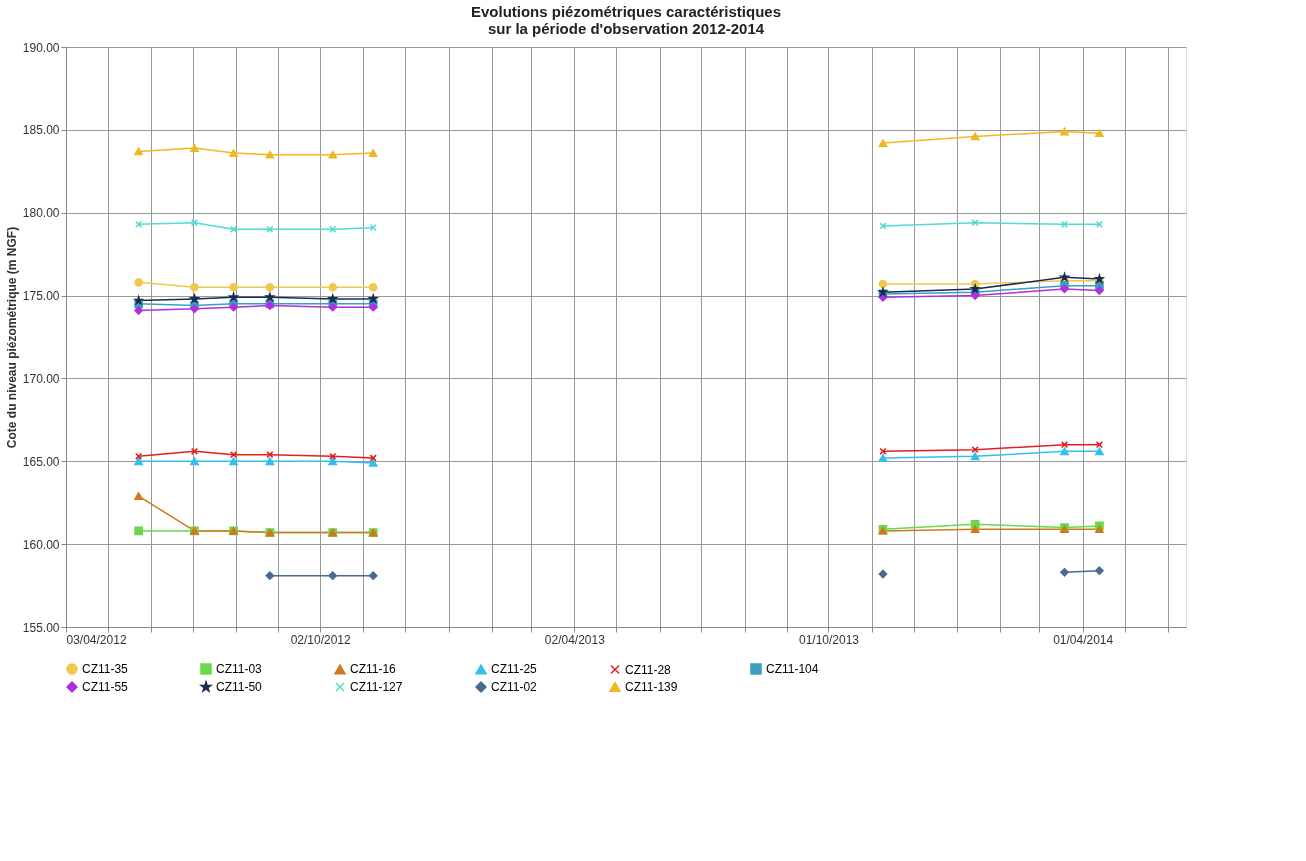 The image size is (1306, 861). I want to click on legend-label: CZ11-28, so click(648, 669).